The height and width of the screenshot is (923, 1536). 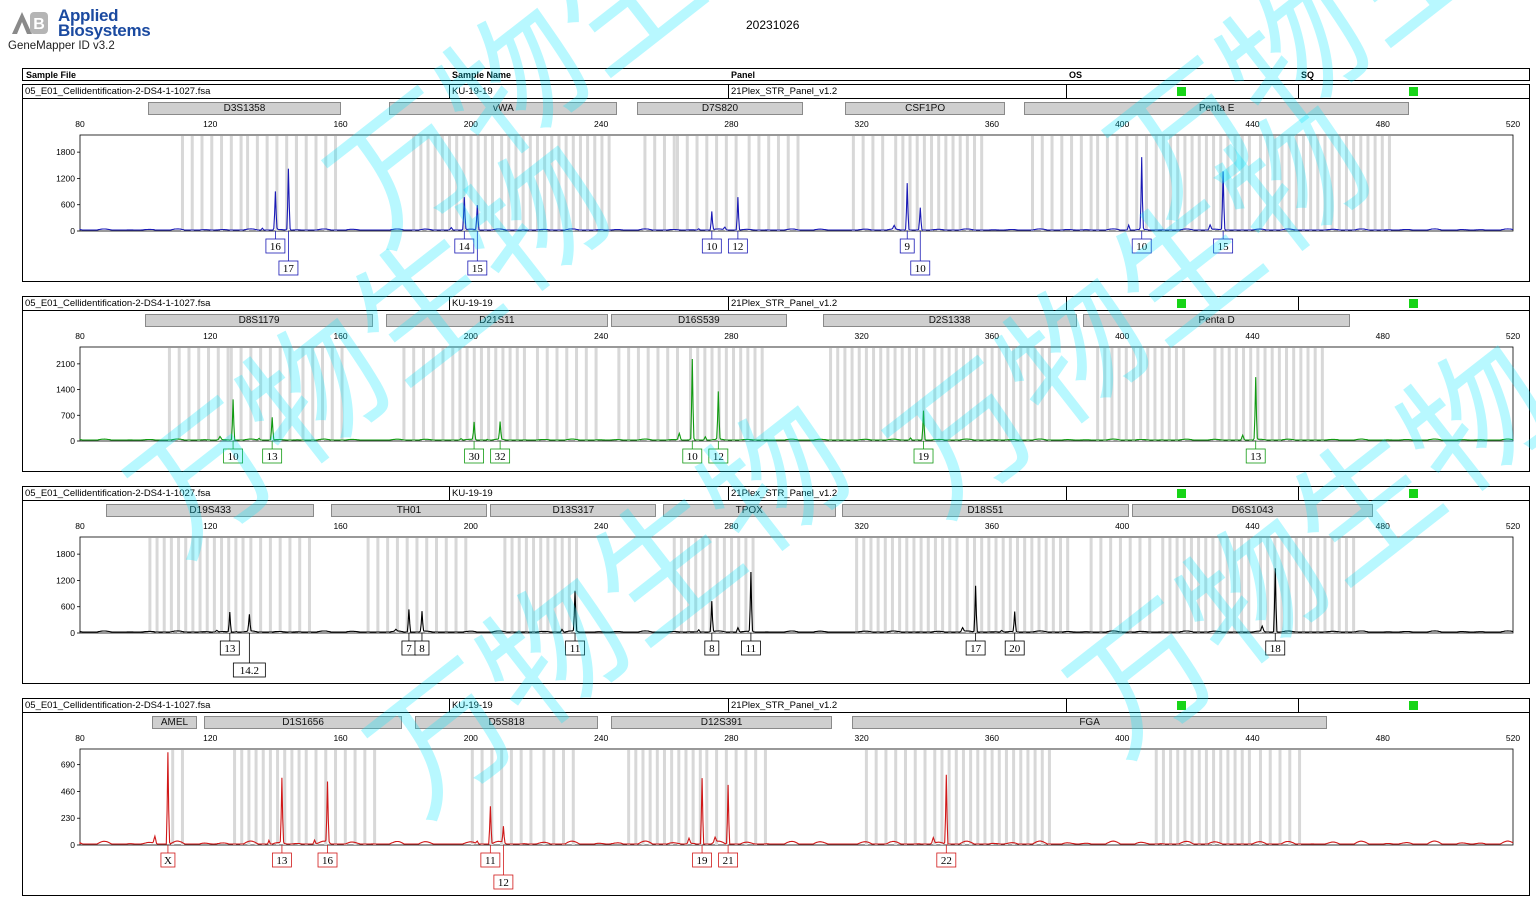 What do you see at coordinates (949, 320) in the screenshot?
I see `marker-bar-d2s1338: D2S1338` at bounding box center [949, 320].